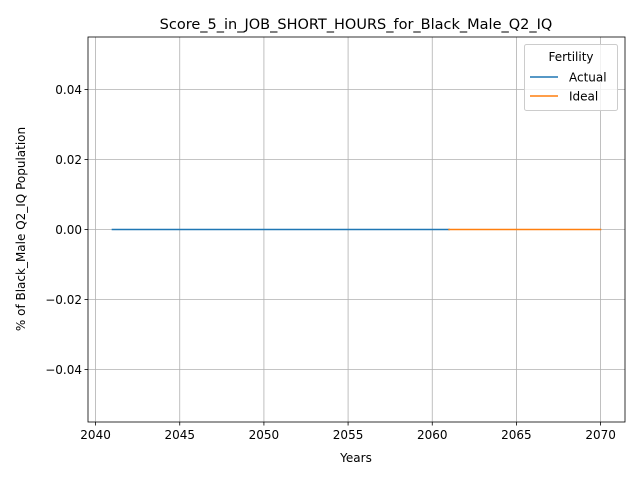  I want to click on y-tick-label: 0.02, so click(68, 160).